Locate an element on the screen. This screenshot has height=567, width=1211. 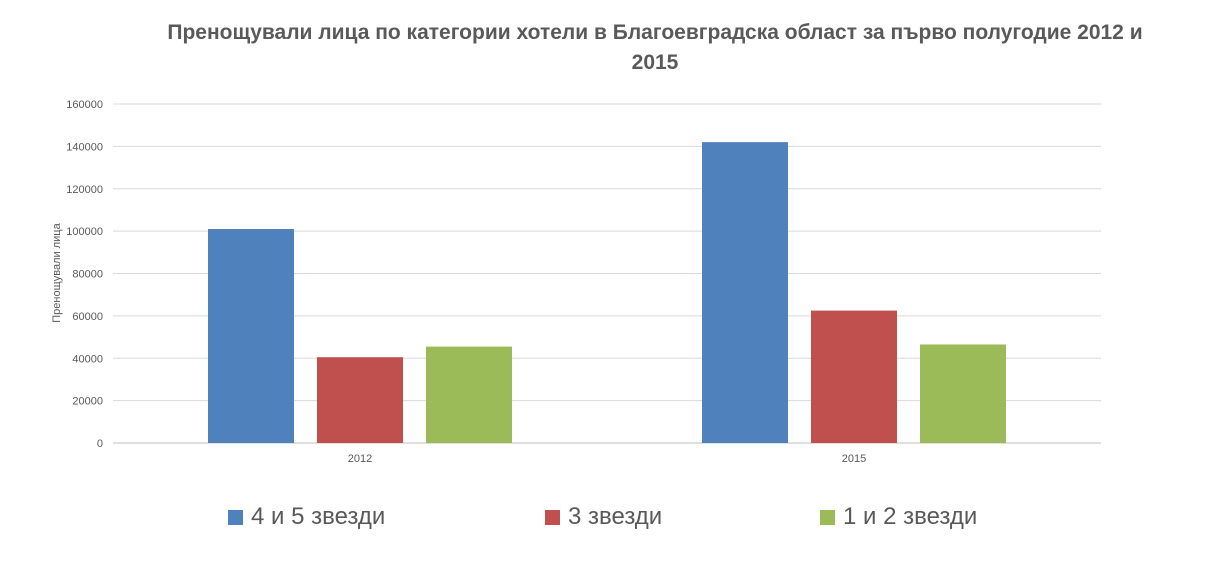
y-axis-label: Пренощували лица is located at coordinates (57, 272).